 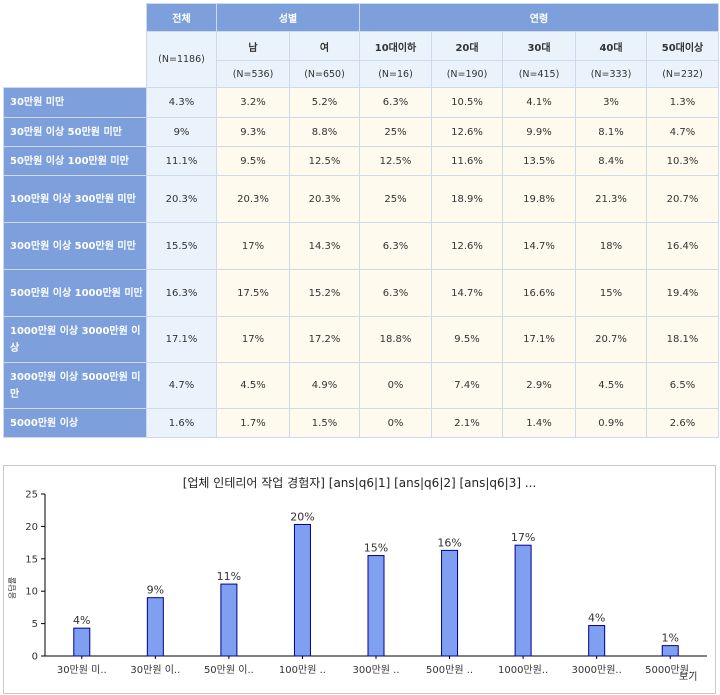 I want to click on x-tick-label: 30만원 미.., so click(x=82, y=670).